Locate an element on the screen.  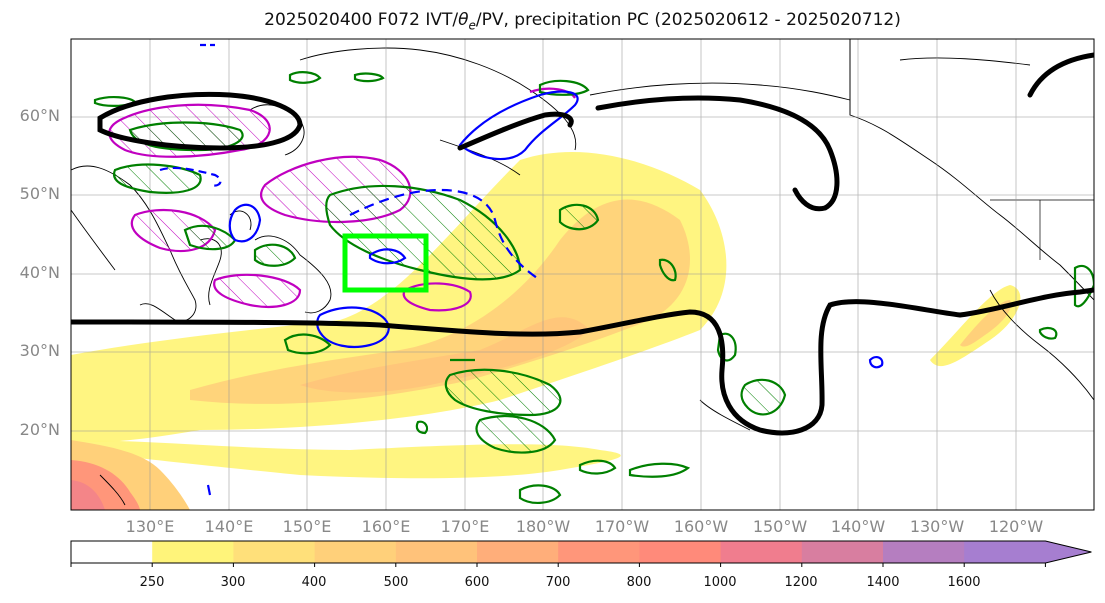
lon-label: 120°W is located at coordinates (1016, 526).